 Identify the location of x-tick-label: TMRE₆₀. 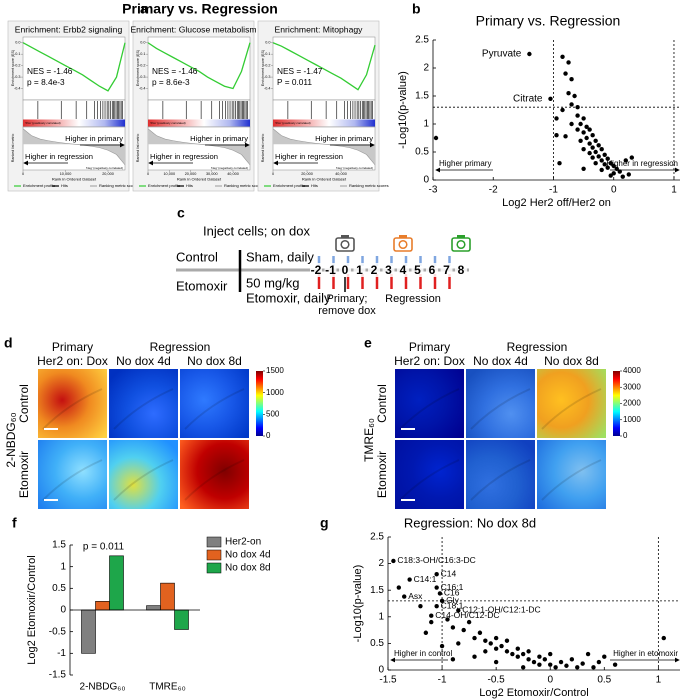
(167, 687).